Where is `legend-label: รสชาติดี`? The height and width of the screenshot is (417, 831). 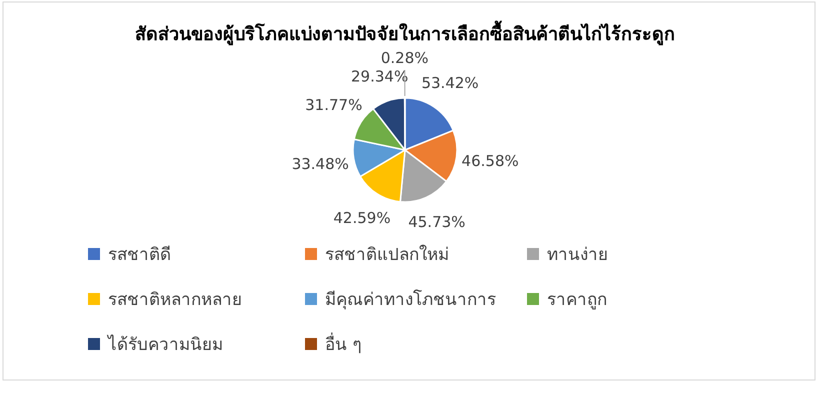
legend-label: รสชาติดี is located at coordinates (139, 255).